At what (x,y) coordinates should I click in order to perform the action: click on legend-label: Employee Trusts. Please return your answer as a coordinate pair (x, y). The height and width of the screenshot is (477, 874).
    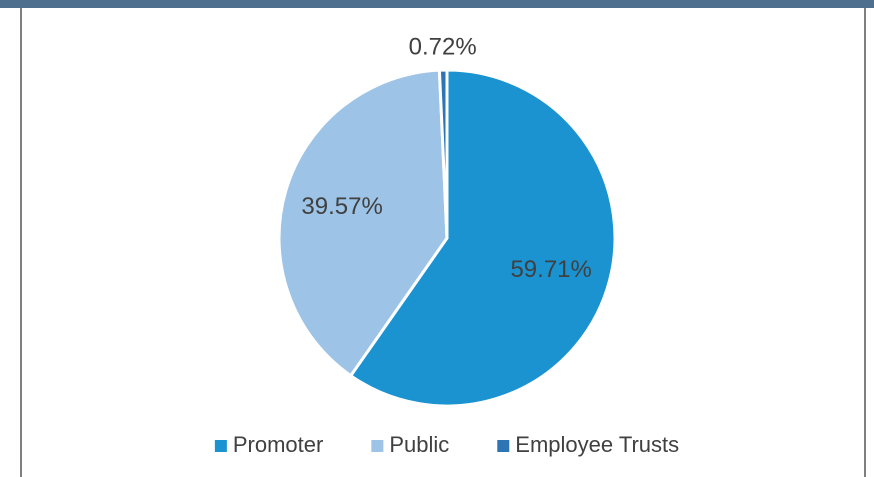
    Looking at the image, I should click on (597, 444).